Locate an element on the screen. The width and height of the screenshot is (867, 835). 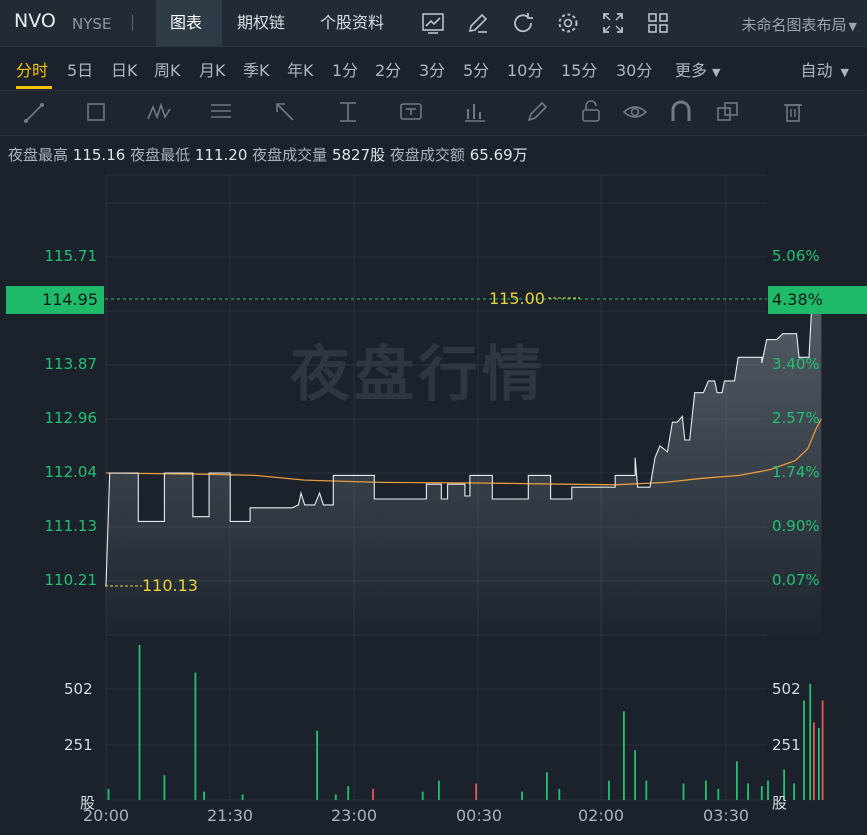
period-10min: 10分 is located at coordinates (525, 70).